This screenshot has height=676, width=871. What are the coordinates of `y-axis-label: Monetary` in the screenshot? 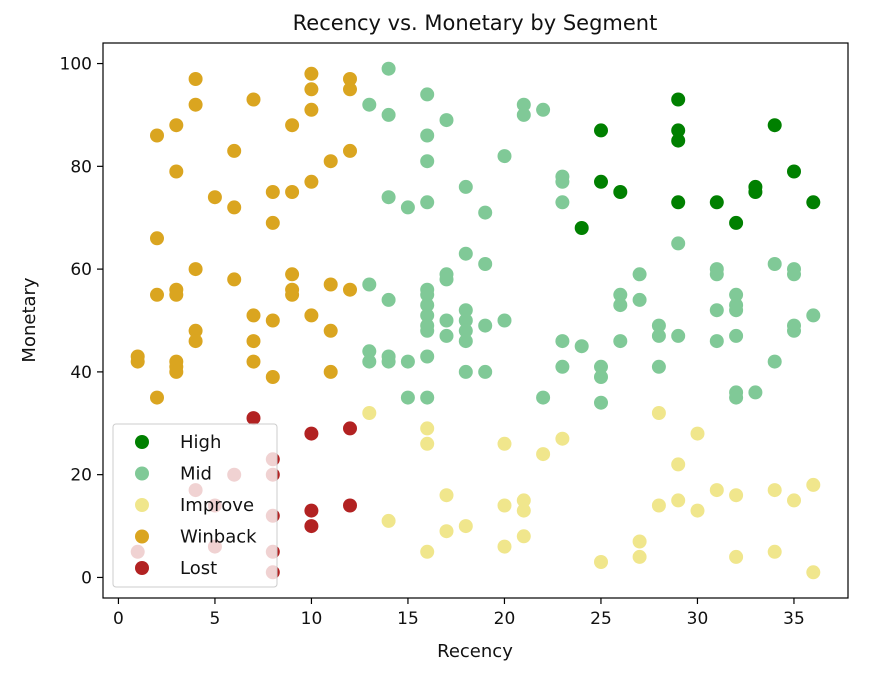 It's located at (29, 320).